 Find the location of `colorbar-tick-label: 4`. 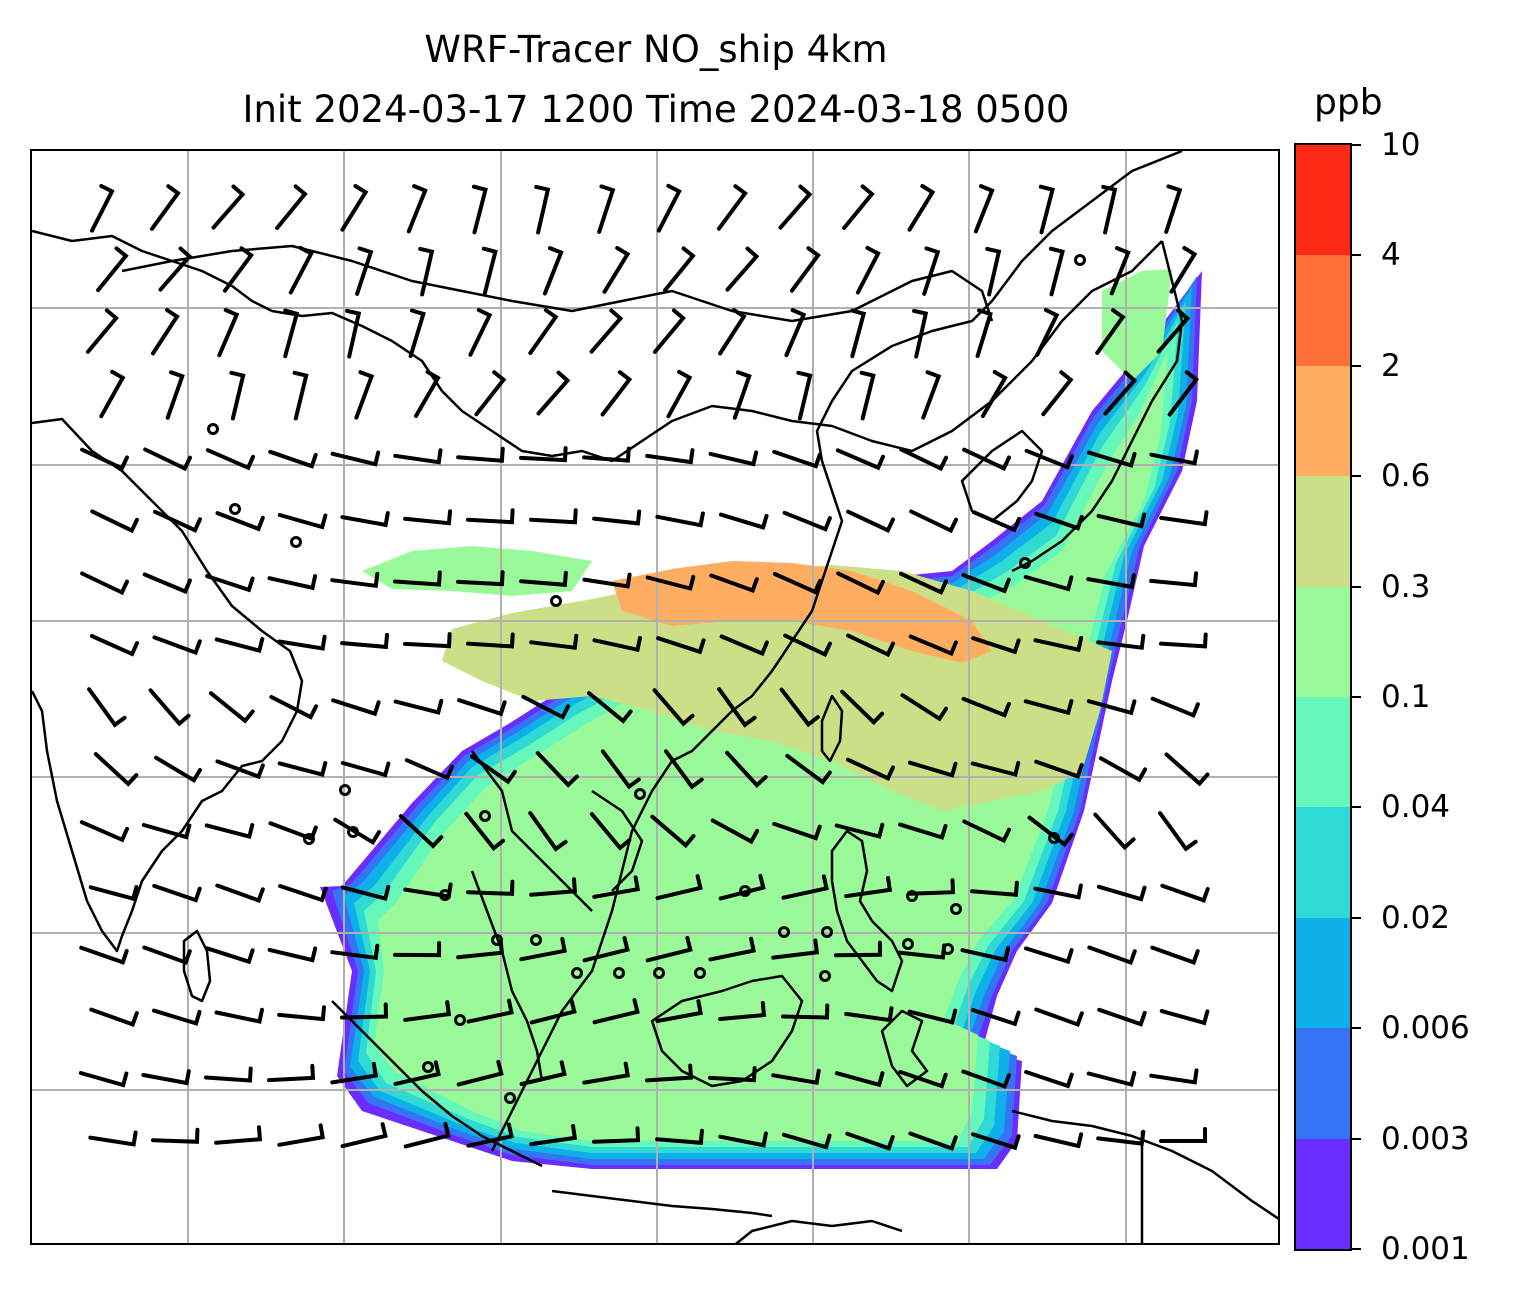

colorbar-tick-label: 4 is located at coordinates (1391, 255).